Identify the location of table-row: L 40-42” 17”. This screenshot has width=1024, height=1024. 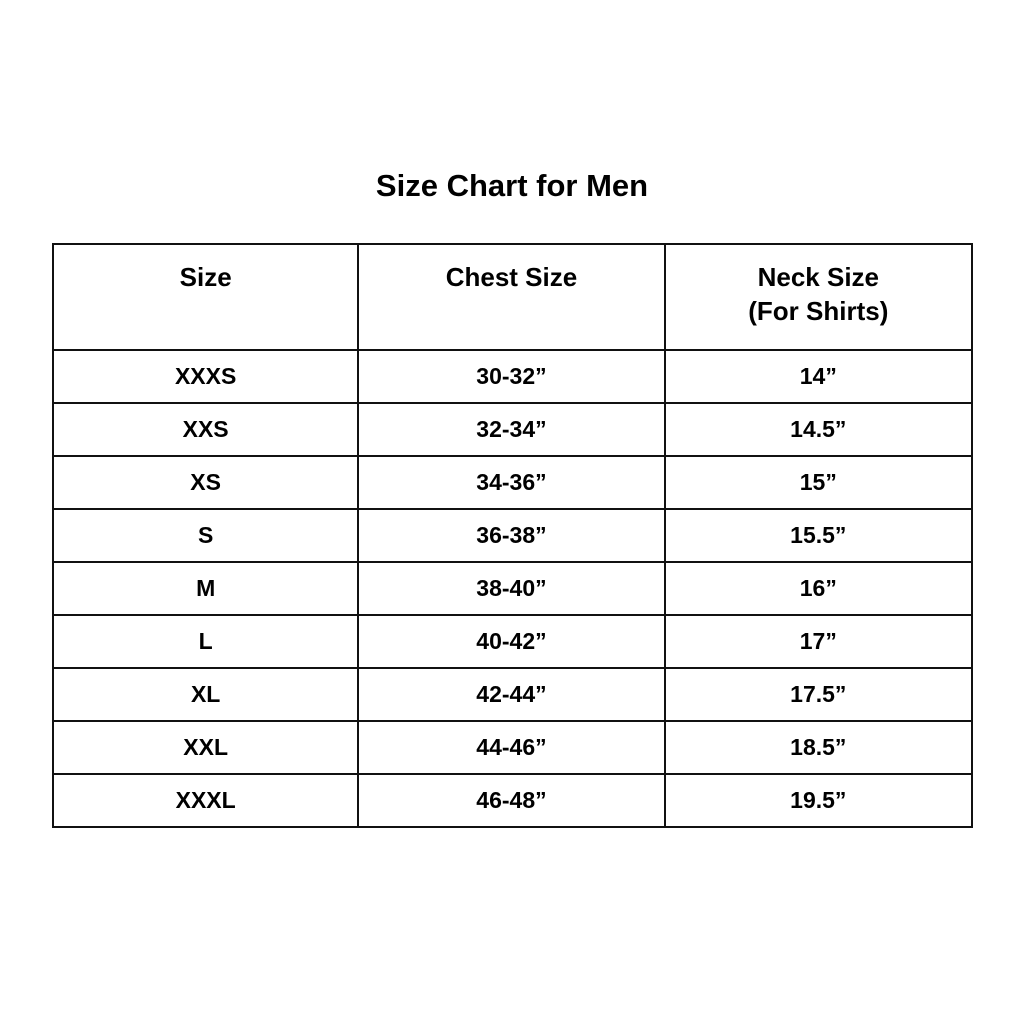
(512, 641).